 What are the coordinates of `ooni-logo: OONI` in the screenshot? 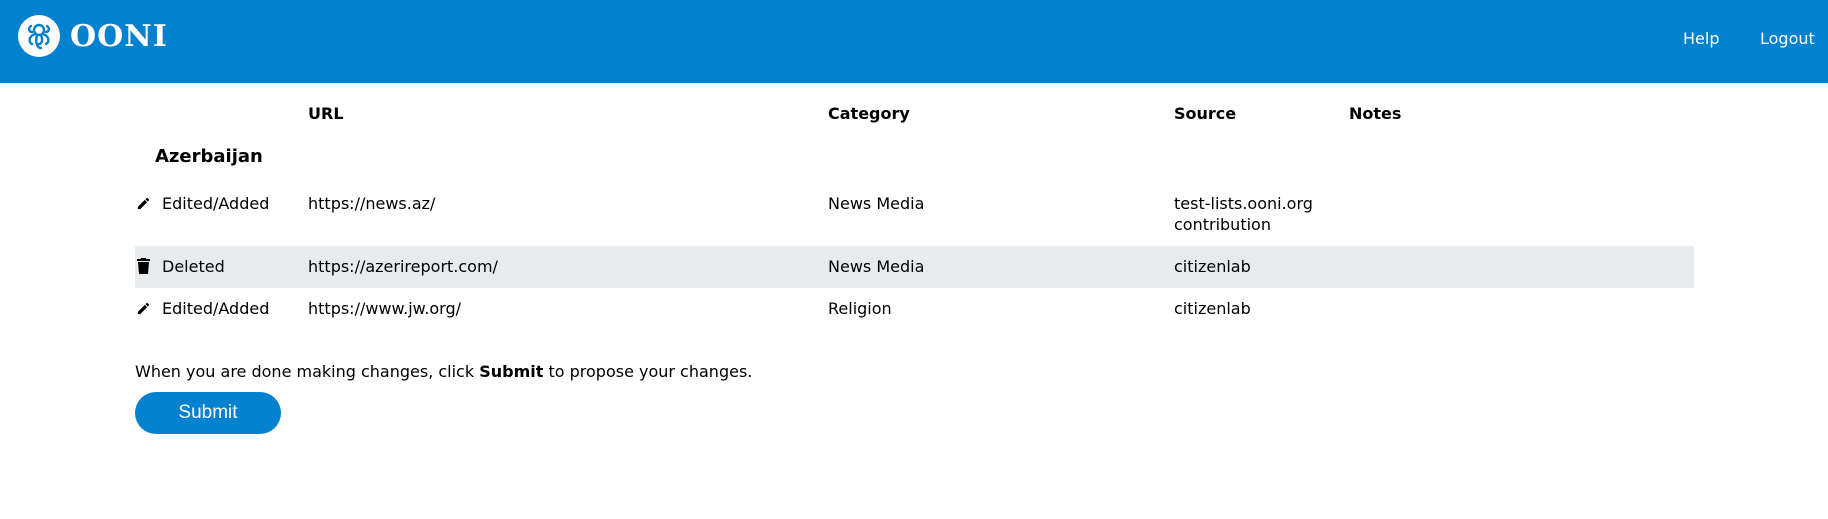 It's located at (93, 36).